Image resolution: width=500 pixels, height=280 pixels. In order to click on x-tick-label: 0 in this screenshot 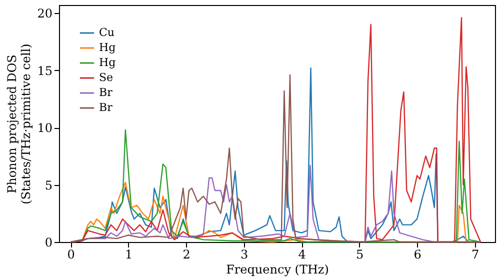, I will do `click(71, 255)`.